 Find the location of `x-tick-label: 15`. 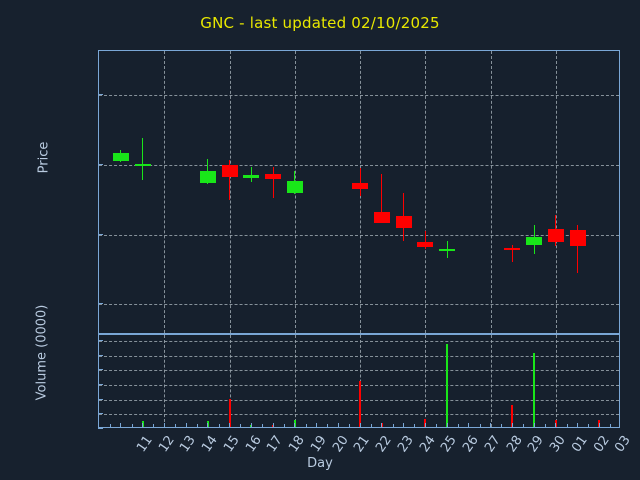

x-tick-label: 15 is located at coordinates (231, 444).